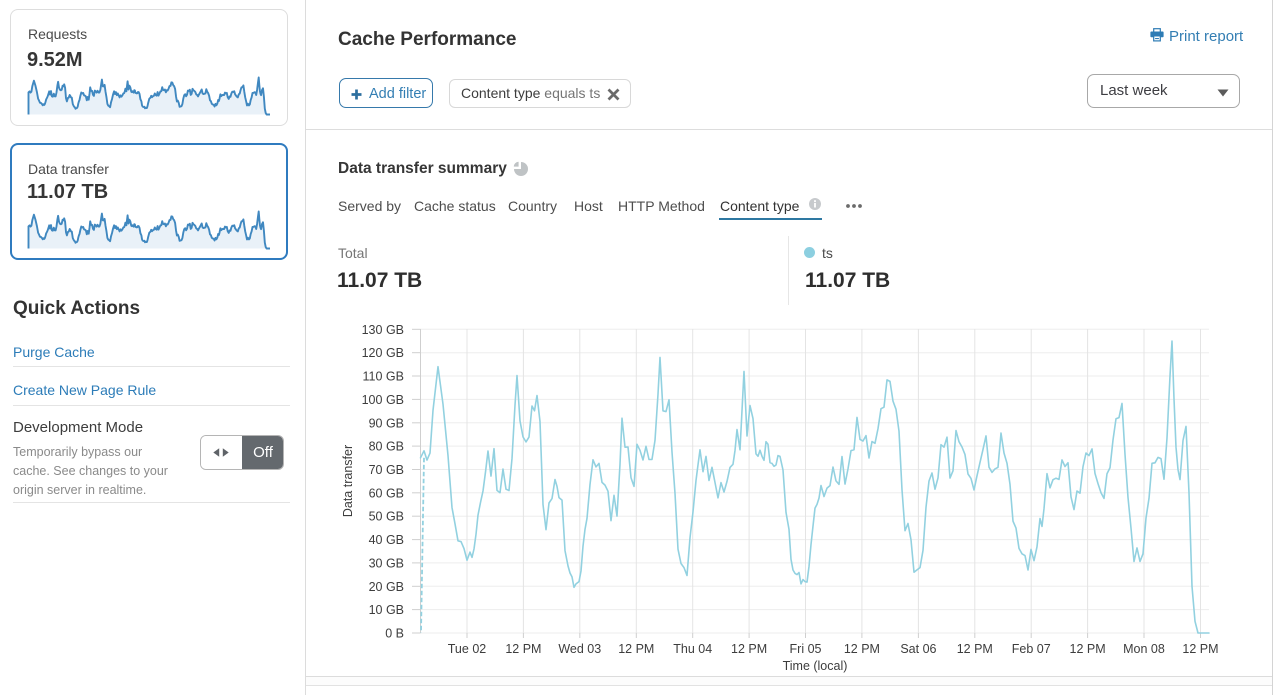 The height and width of the screenshot is (695, 1285). I want to click on svg-text: 130 GB, so click(383, 330).